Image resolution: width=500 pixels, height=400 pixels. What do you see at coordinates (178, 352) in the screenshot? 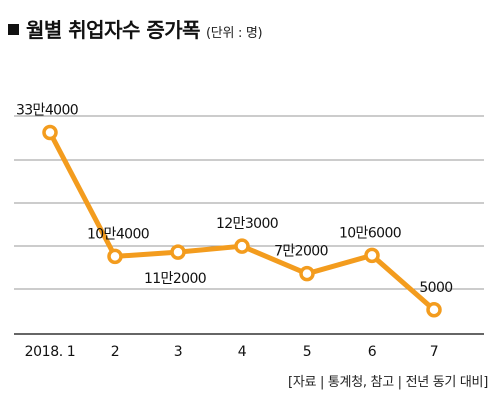
I see `x-tick-label-3: 3` at bounding box center [178, 352].